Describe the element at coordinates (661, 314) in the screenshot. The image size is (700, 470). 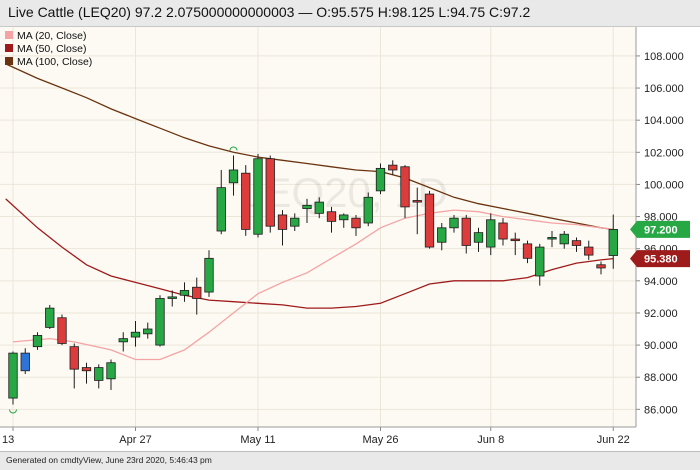
I see `y-tick-label: 92.000` at that location.